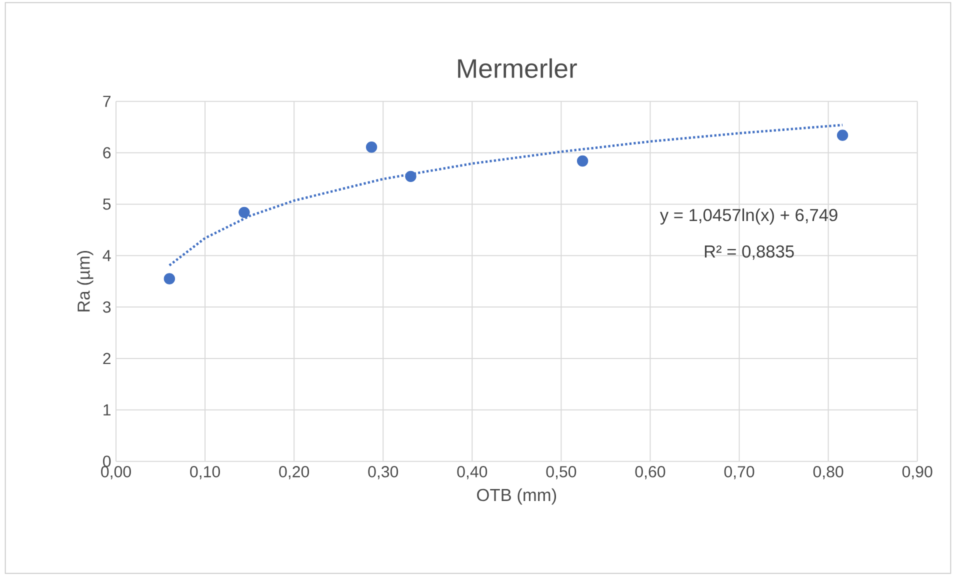 This screenshot has width=956, height=576. Describe the element at coordinates (561, 473) in the screenshot. I see `x-tick-label: 0,50` at that location.